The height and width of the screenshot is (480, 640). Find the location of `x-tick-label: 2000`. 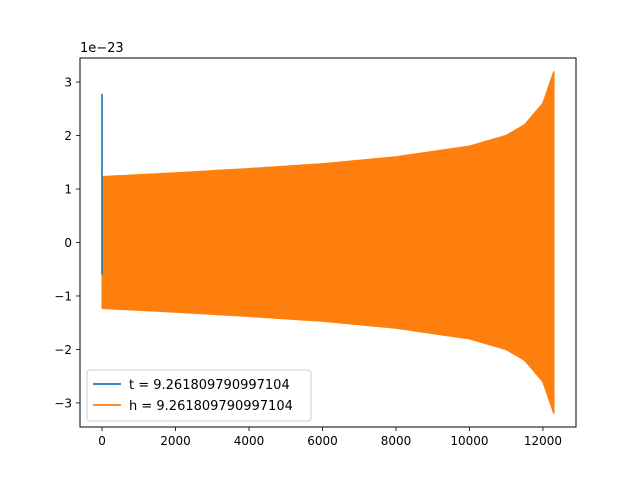

x-tick-label: 2000 is located at coordinates (175, 441).